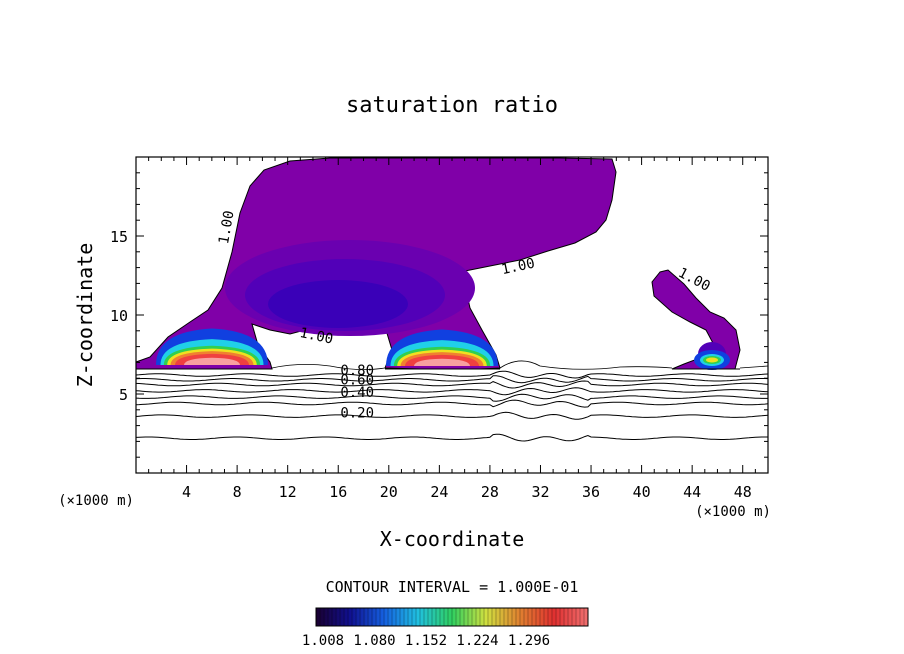 The height and width of the screenshot is (654, 904). What do you see at coordinates (338, 304) in the screenshot?
I see `contour-fill-level4` at bounding box center [338, 304].